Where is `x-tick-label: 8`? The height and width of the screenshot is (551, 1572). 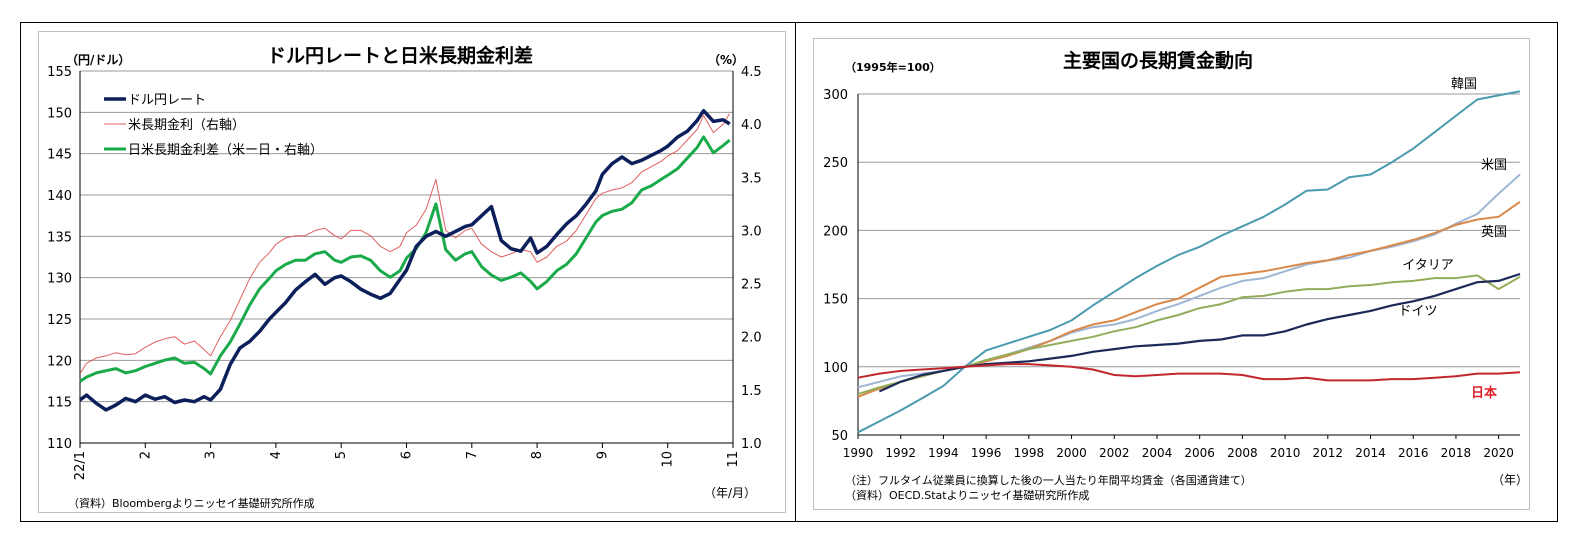
x-tick-label: 8 is located at coordinates (537, 455).